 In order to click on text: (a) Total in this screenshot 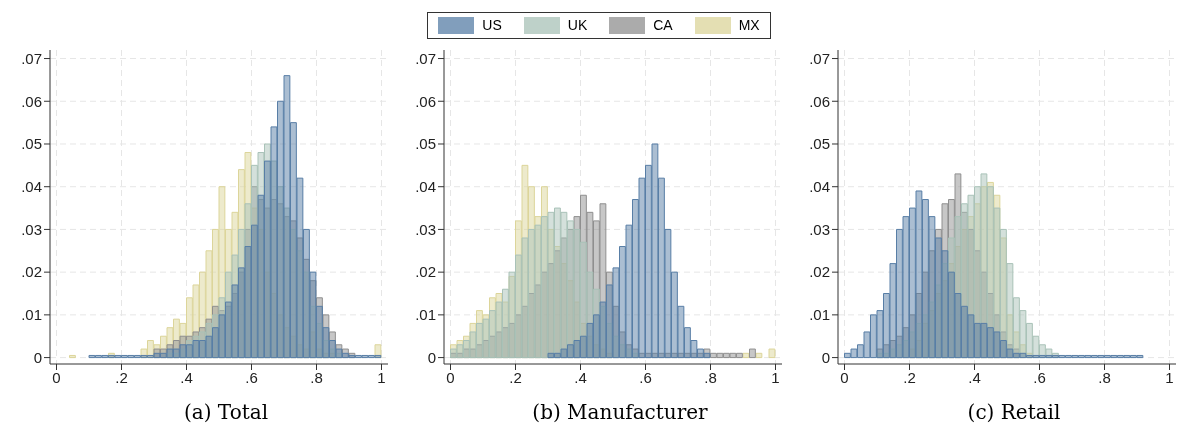, I will do `click(226, 412)`.